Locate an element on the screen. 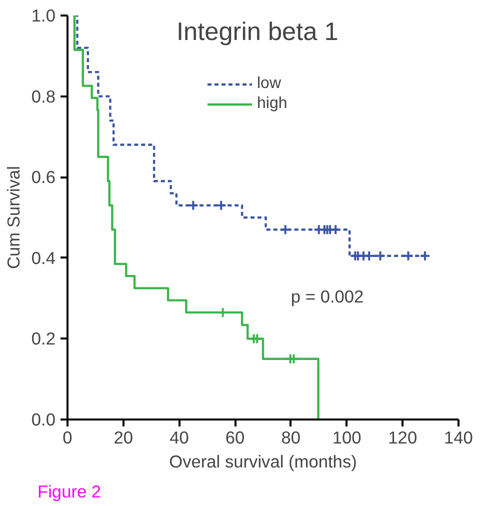 The width and height of the screenshot is (483, 506). y-tick-label: 0.0 is located at coordinates (43, 420).